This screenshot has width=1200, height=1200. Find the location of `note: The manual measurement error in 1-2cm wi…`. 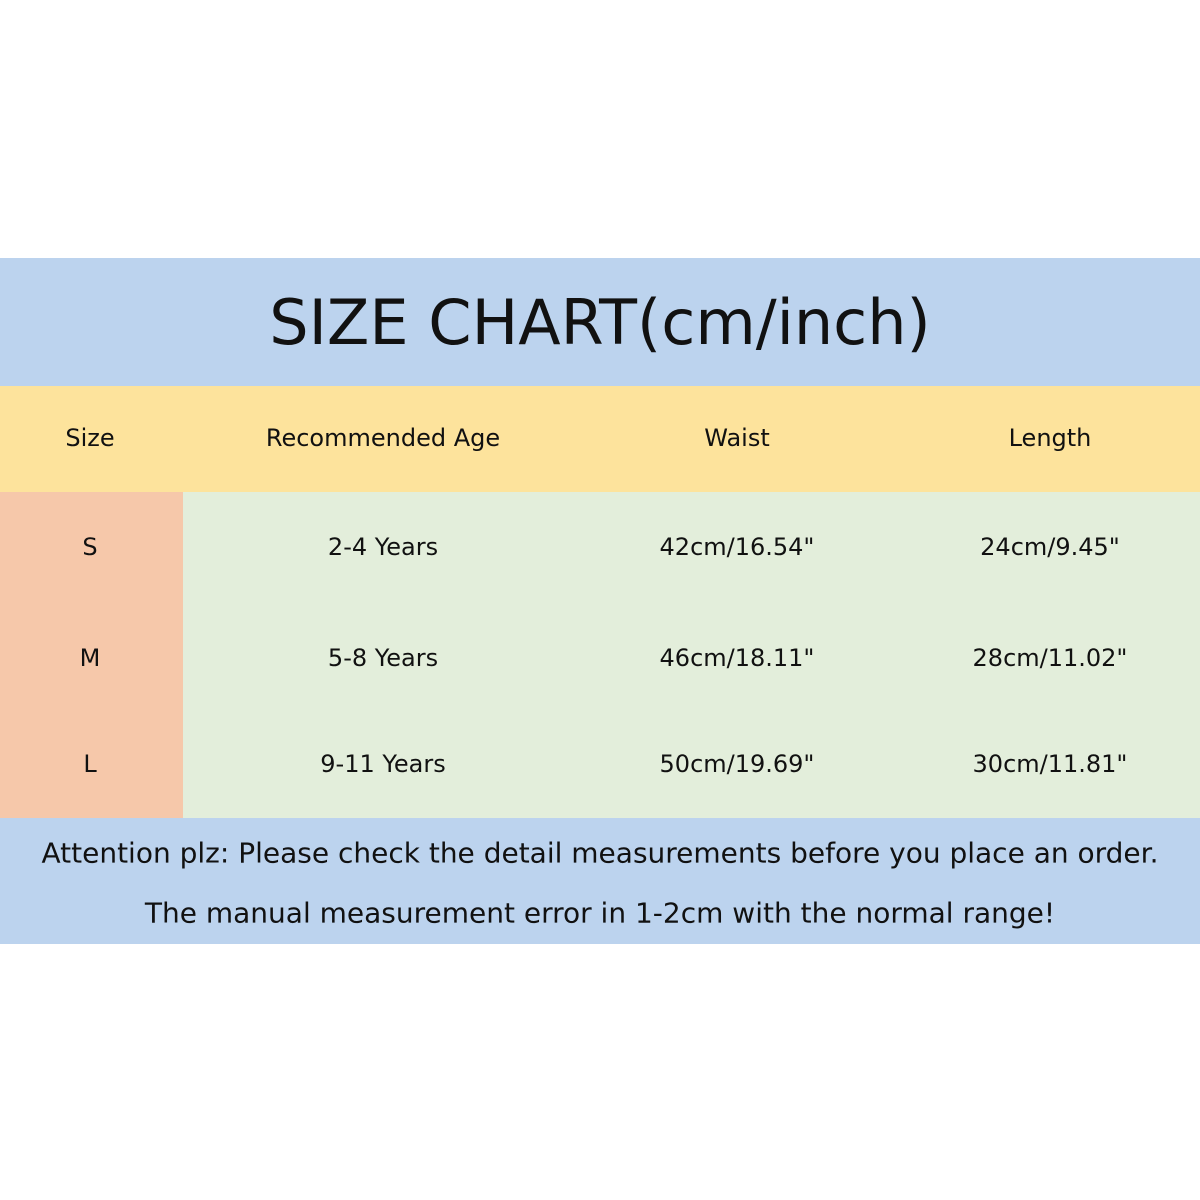

note: The manual measurement error in 1-2cm wi… is located at coordinates (600, 913).